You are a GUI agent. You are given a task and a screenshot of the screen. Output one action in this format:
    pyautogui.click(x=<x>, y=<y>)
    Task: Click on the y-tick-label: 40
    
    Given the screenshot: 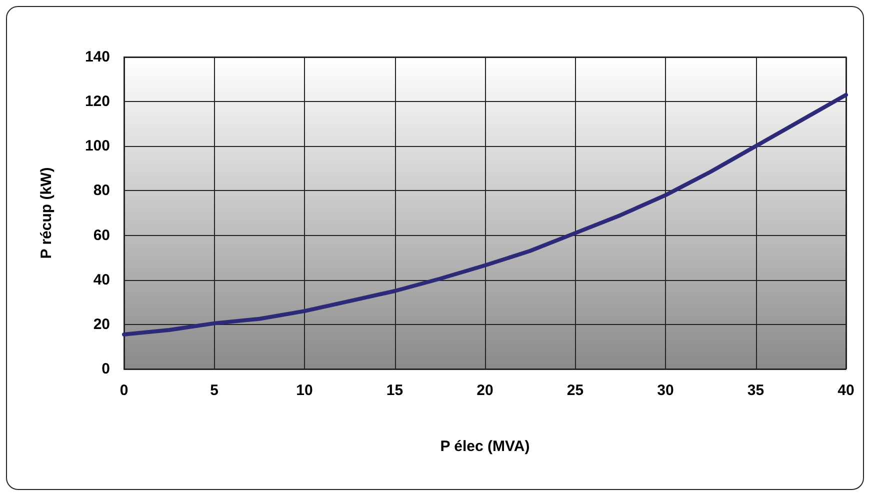 What is the action you would take?
    pyautogui.click(x=101, y=279)
    